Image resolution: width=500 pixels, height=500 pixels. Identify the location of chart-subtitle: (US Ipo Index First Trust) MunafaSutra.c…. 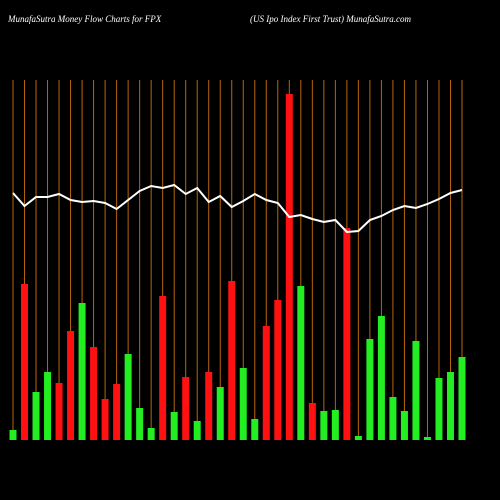
(330, 19).